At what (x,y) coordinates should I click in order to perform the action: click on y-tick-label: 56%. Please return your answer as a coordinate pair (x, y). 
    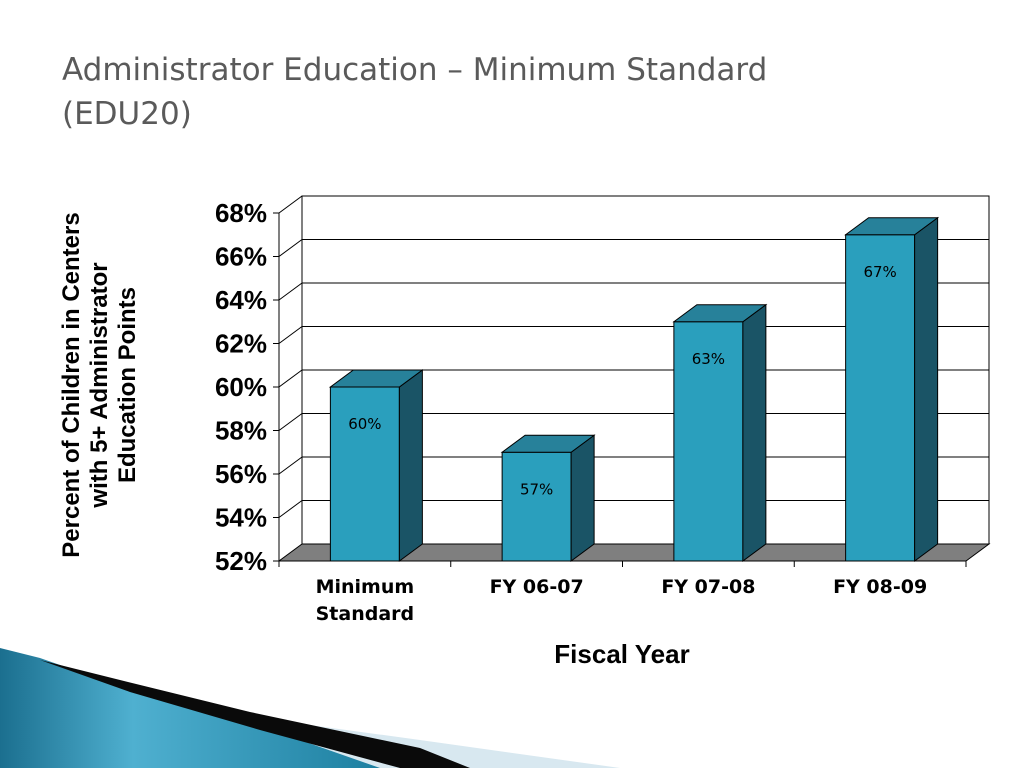
    Looking at the image, I should click on (241, 474).